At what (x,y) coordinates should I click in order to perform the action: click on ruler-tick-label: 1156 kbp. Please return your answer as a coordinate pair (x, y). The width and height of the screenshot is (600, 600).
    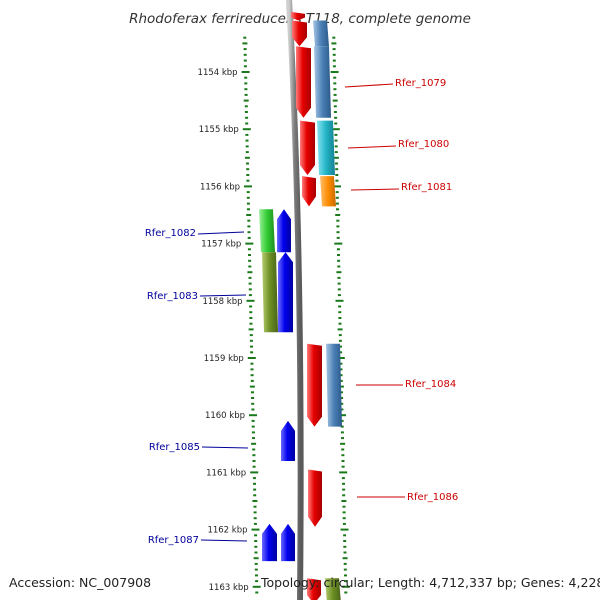
    Looking at the image, I should click on (220, 187).